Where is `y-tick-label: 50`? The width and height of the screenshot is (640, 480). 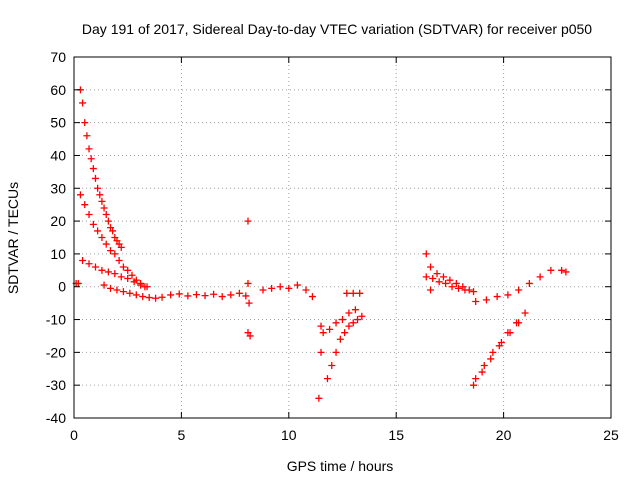 y-tick-label: 50 is located at coordinates (58, 123).